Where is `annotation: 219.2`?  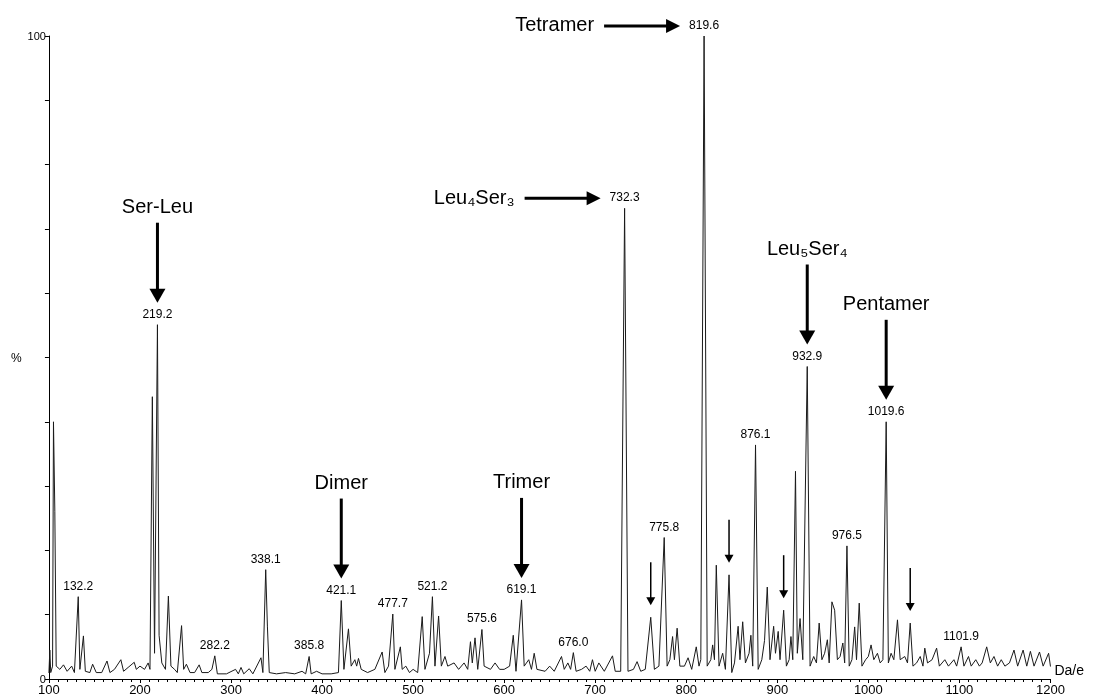 annotation: 219.2 is located at coordinates (157, 313).